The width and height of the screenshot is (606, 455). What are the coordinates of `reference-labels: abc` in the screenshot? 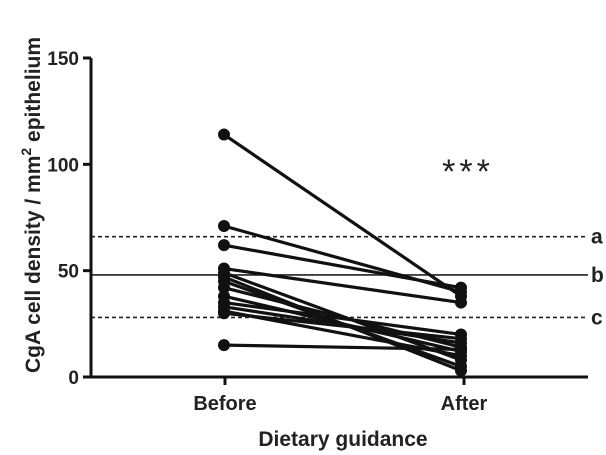 It's located at (597, 278).